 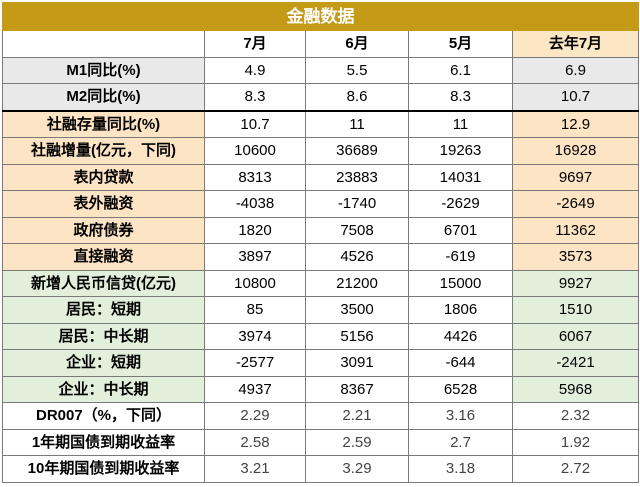 I want to click on value-cell: 3897, so click(x=255, y=257).